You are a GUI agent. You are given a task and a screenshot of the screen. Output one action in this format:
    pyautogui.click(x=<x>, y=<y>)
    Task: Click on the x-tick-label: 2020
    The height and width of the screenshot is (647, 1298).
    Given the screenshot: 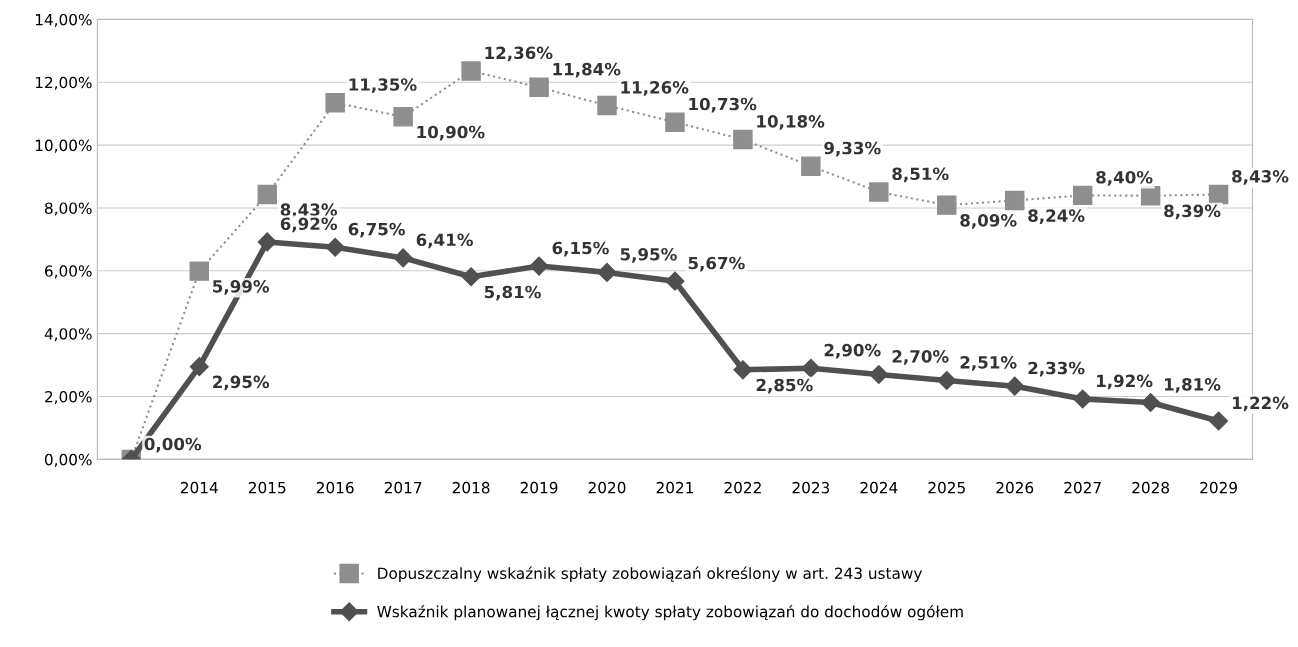 What is the action you would take?
    pyautogui.click(x=607, y=487)
    